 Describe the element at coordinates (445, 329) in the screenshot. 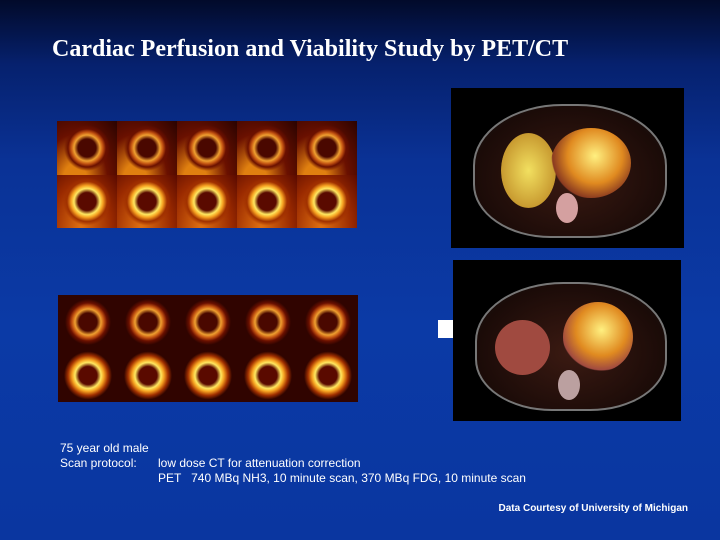

I see `connector-bar` at that location.